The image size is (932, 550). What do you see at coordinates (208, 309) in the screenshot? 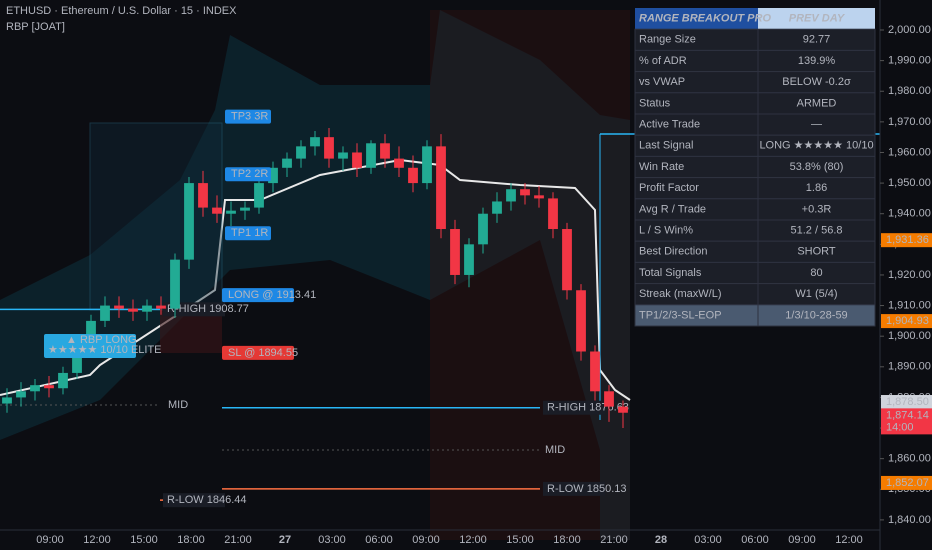
I see `level-label: R-HIGH 1908.77` at bounding box center [208, 309].